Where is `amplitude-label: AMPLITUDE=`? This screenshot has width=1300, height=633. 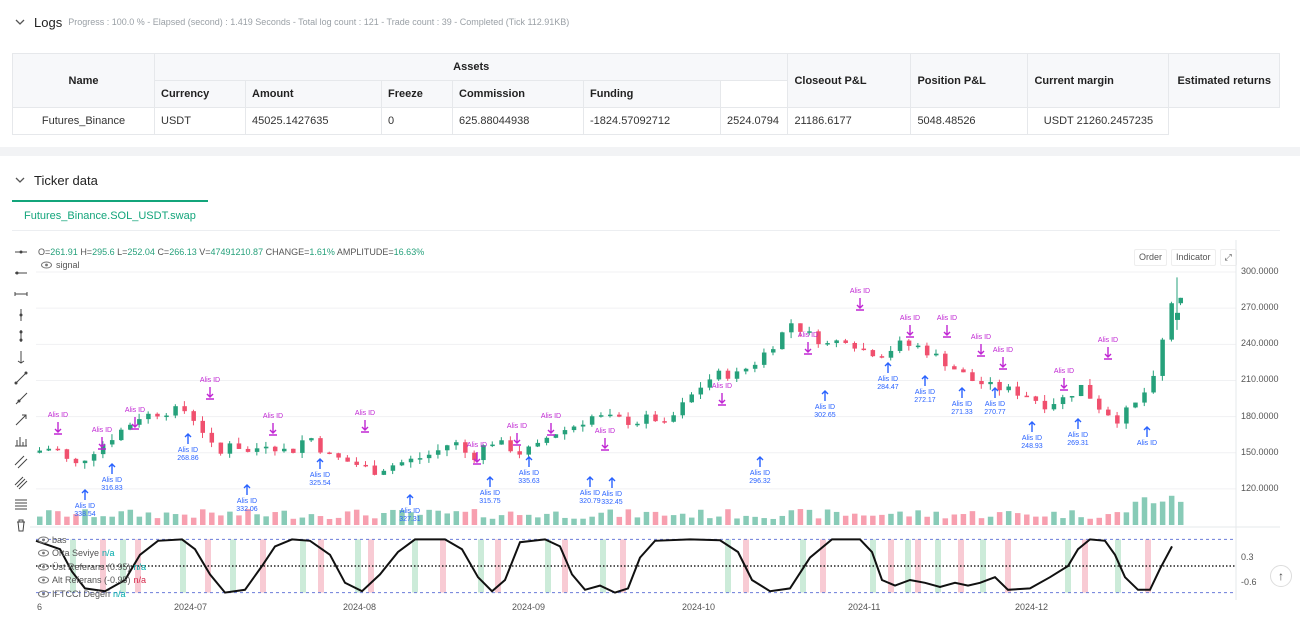
amplitude-label: AMPLITUDE= is located at coordinates (365, 252).